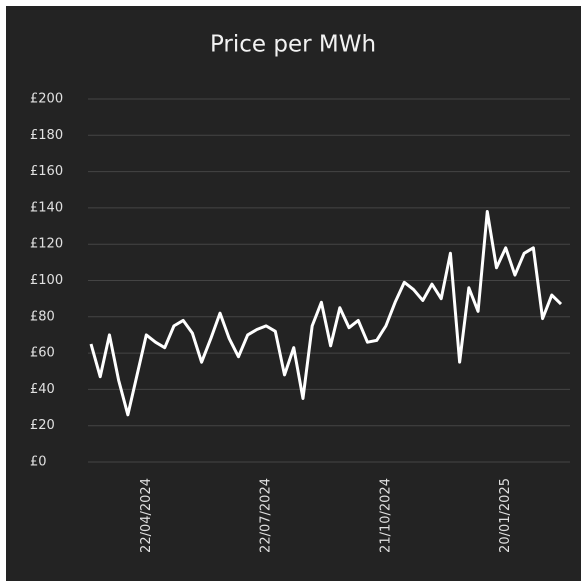 Image resolution: width=587 pixels, height=587 pixels. What do you see at coordinates (42, 389) in the screenshot?
I see `y-tick-label: £40` at bounding box center [42, 389].